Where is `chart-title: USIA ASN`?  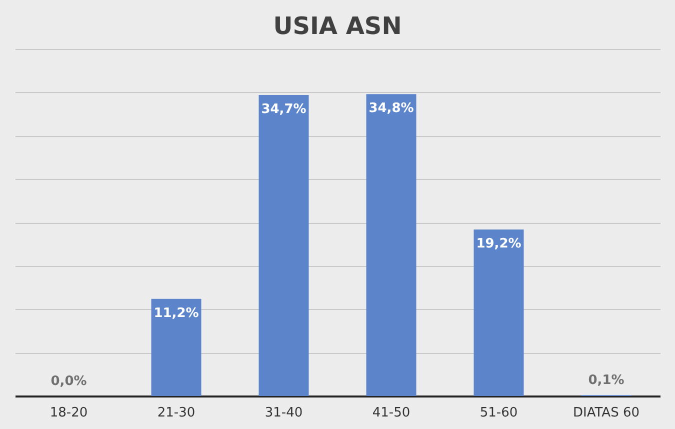
chart-title: USIA ASN is located at coordinates (337, 26).